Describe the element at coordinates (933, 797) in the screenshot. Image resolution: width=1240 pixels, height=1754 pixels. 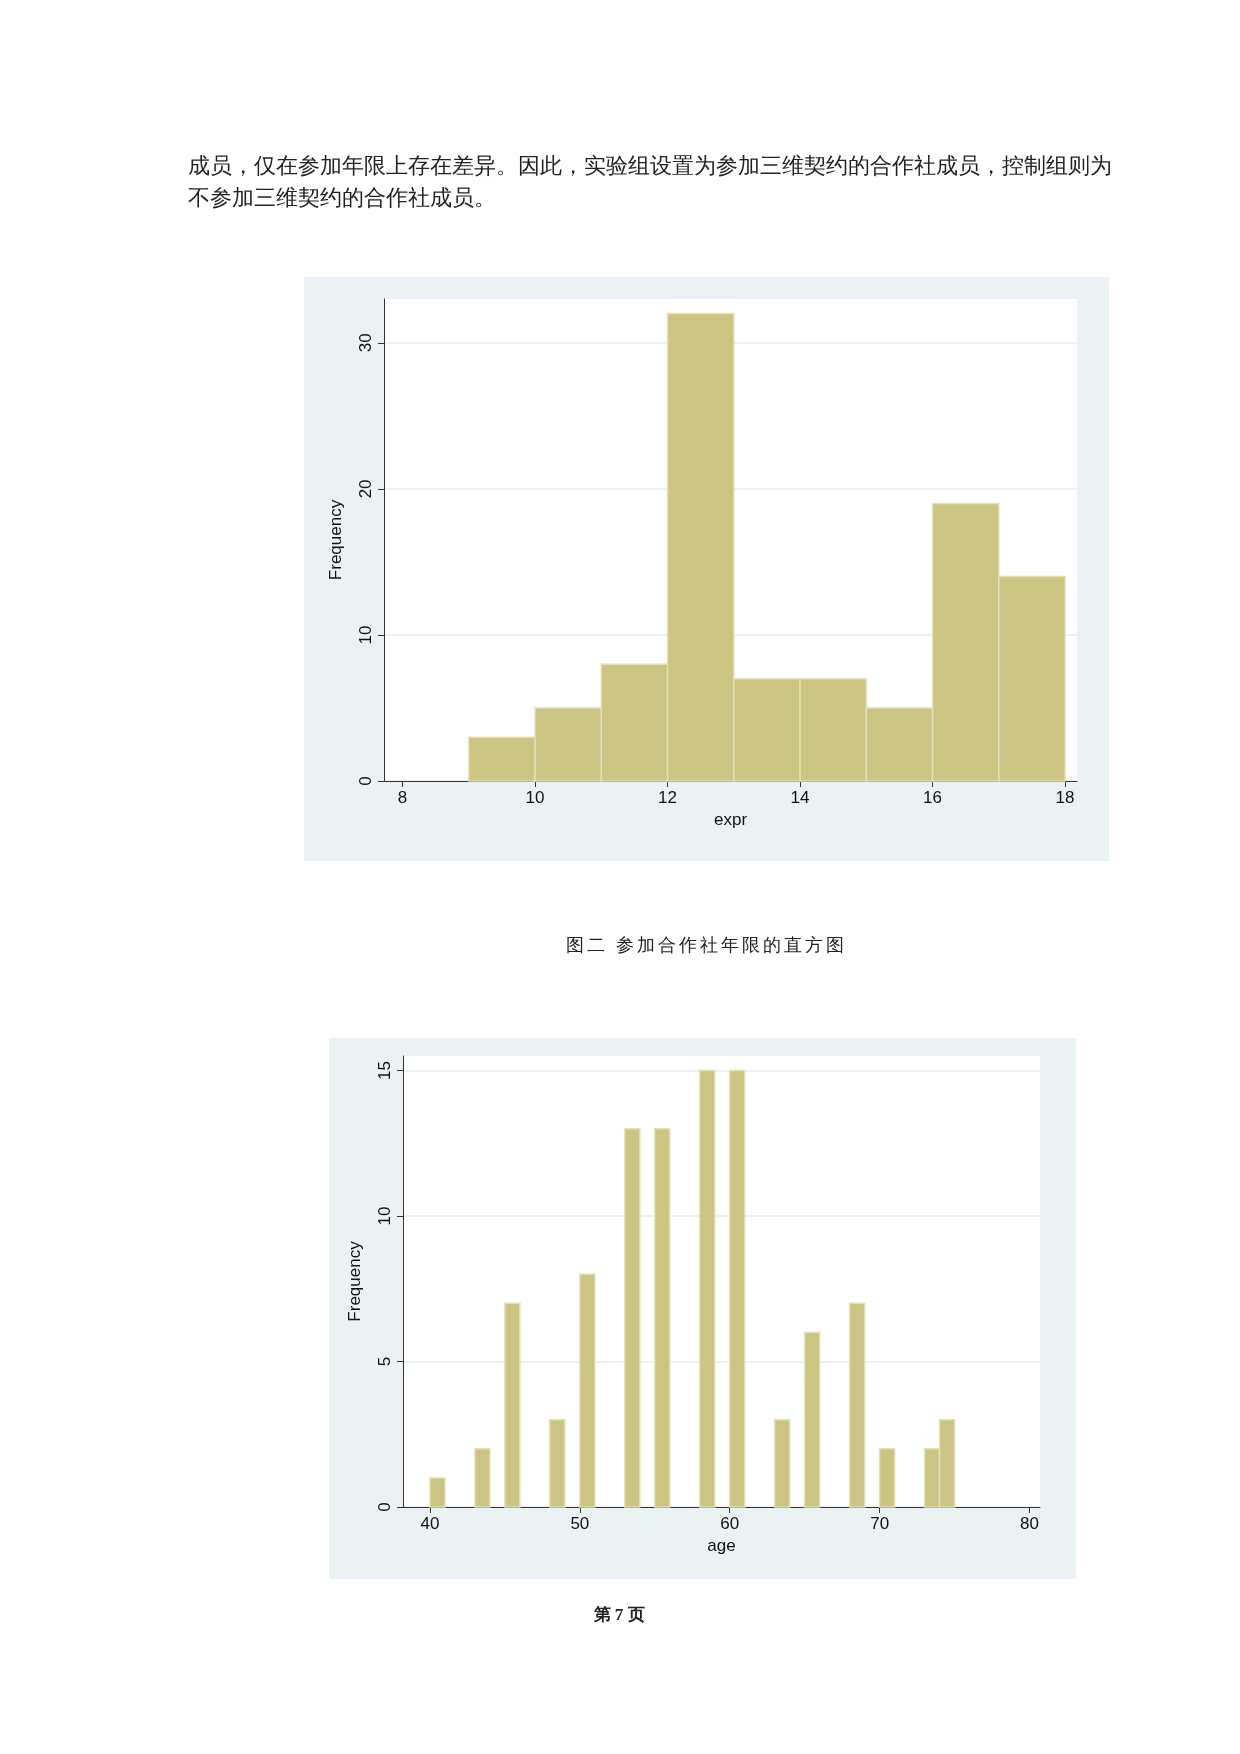
I see `x-tick-label: 16` at that location.